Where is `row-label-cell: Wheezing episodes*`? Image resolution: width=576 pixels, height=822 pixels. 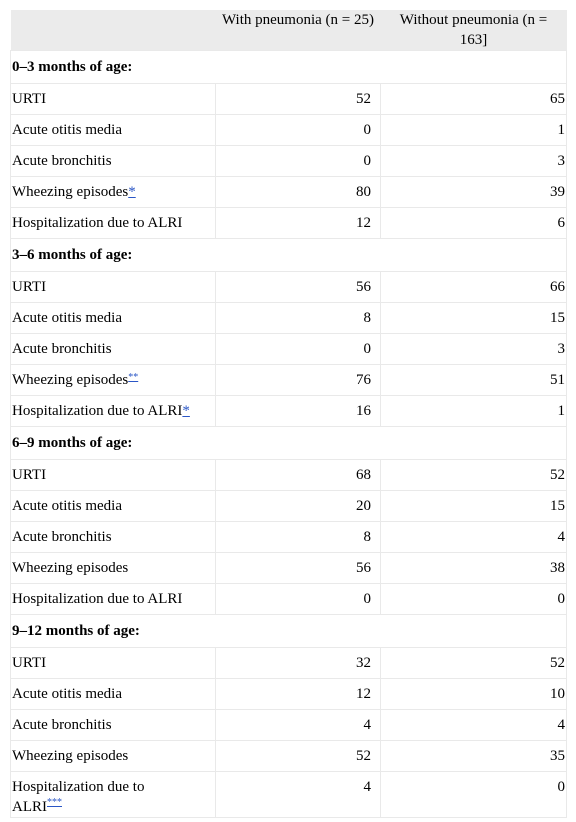 row-label-cell: Wheezing episodes* is located at coordinates (113, 192).